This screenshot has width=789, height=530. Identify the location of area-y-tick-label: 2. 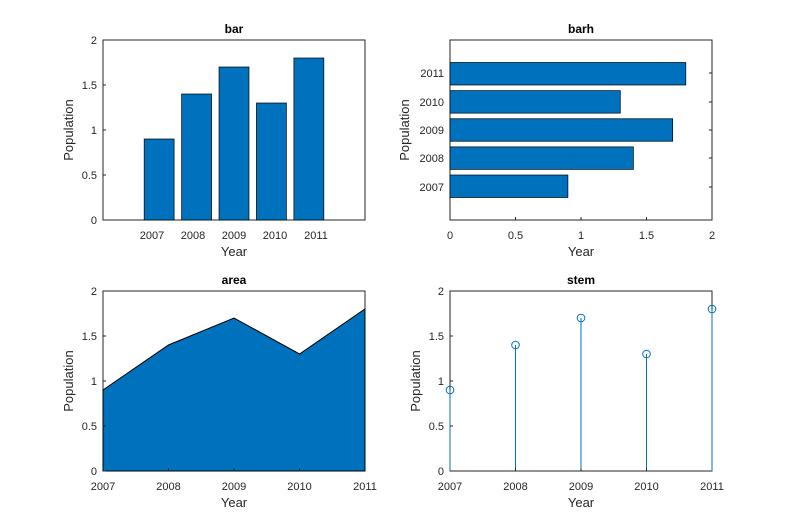
(94, 292).